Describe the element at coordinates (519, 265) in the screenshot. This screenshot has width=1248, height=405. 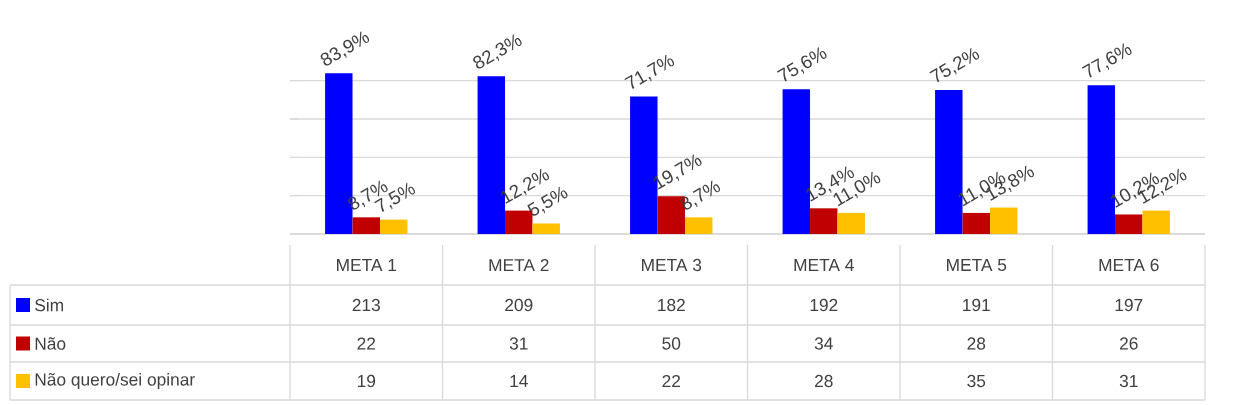
I see `x-tick-label: META 2` at that location.